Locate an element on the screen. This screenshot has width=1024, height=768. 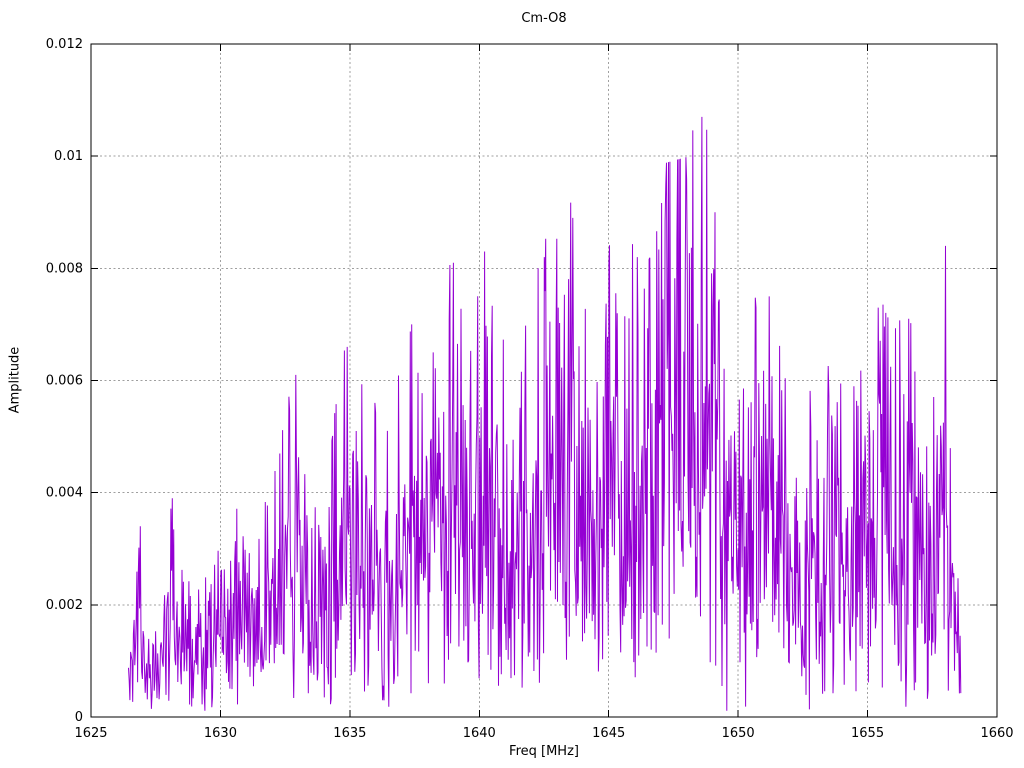
y-tick-label: 0.012 is located at coordinates (64, 44).